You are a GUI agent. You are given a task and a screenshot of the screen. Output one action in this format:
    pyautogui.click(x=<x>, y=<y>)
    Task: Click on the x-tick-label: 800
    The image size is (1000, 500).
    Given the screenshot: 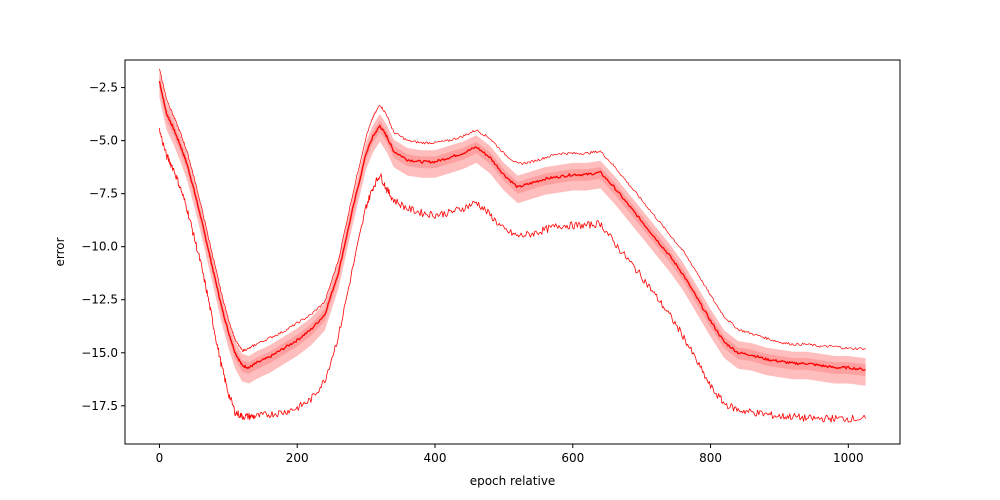 What is the action you would take?
    pyautogui.click(x=710, y=458)
    